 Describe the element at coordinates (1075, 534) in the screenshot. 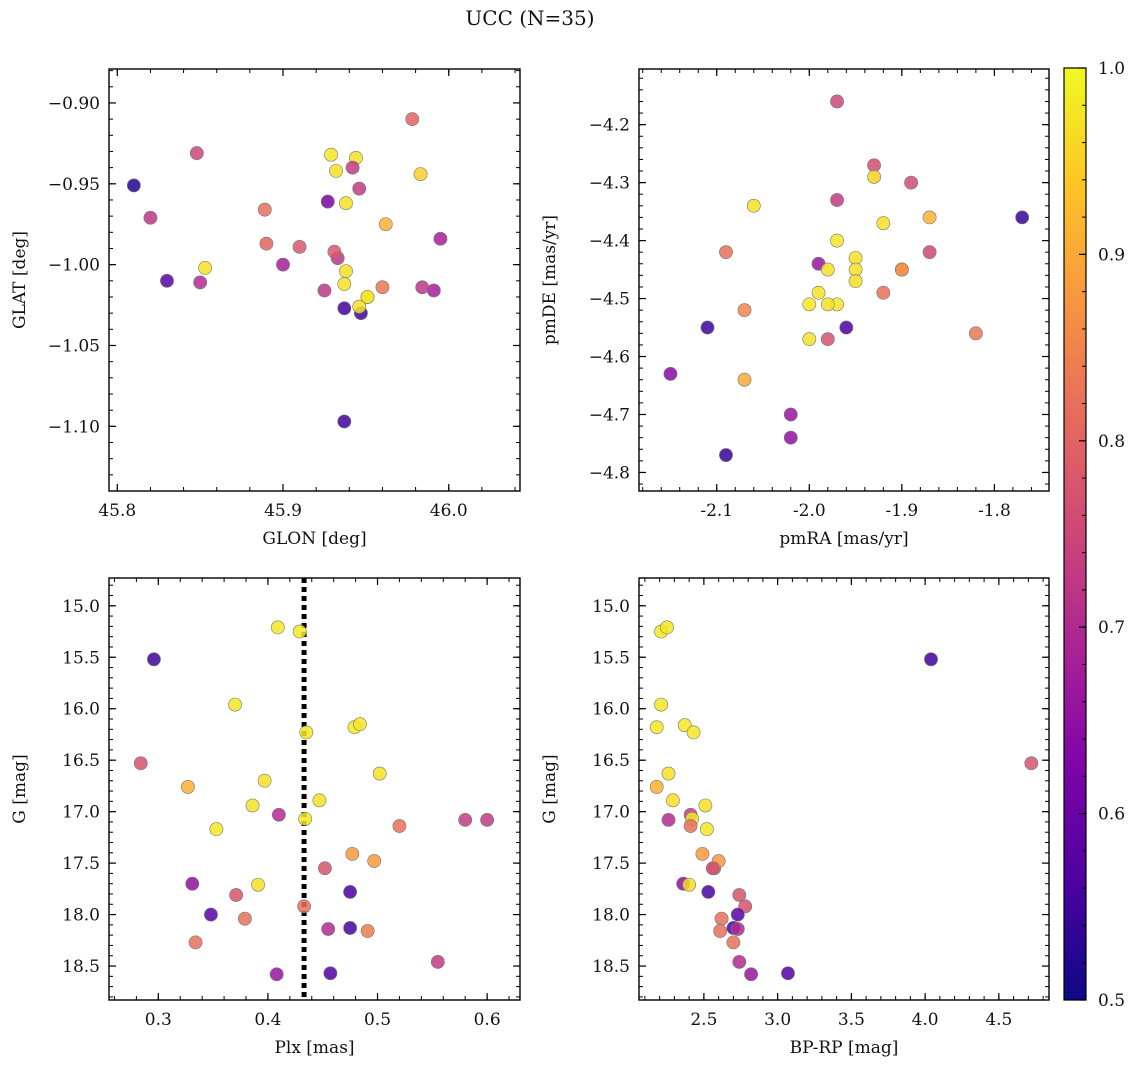

I see `colorbar-gradient` at that location.